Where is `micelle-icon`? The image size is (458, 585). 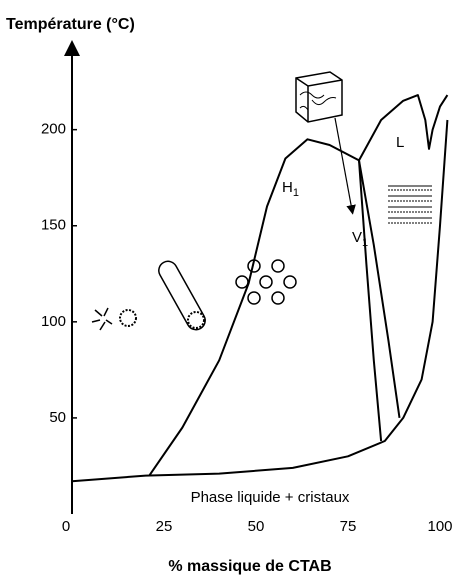 micelle-icon is located at coordinates (128, 318).